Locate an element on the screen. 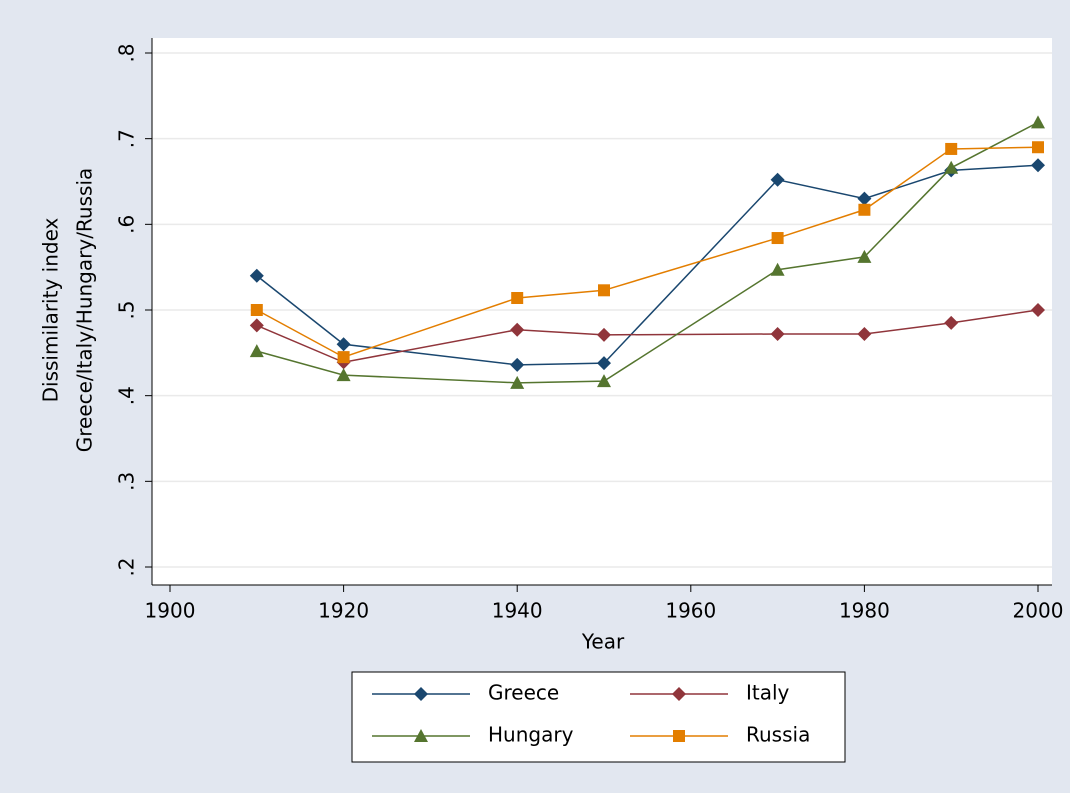  y-tick-label: .3 is located at coordinates (127, 481).